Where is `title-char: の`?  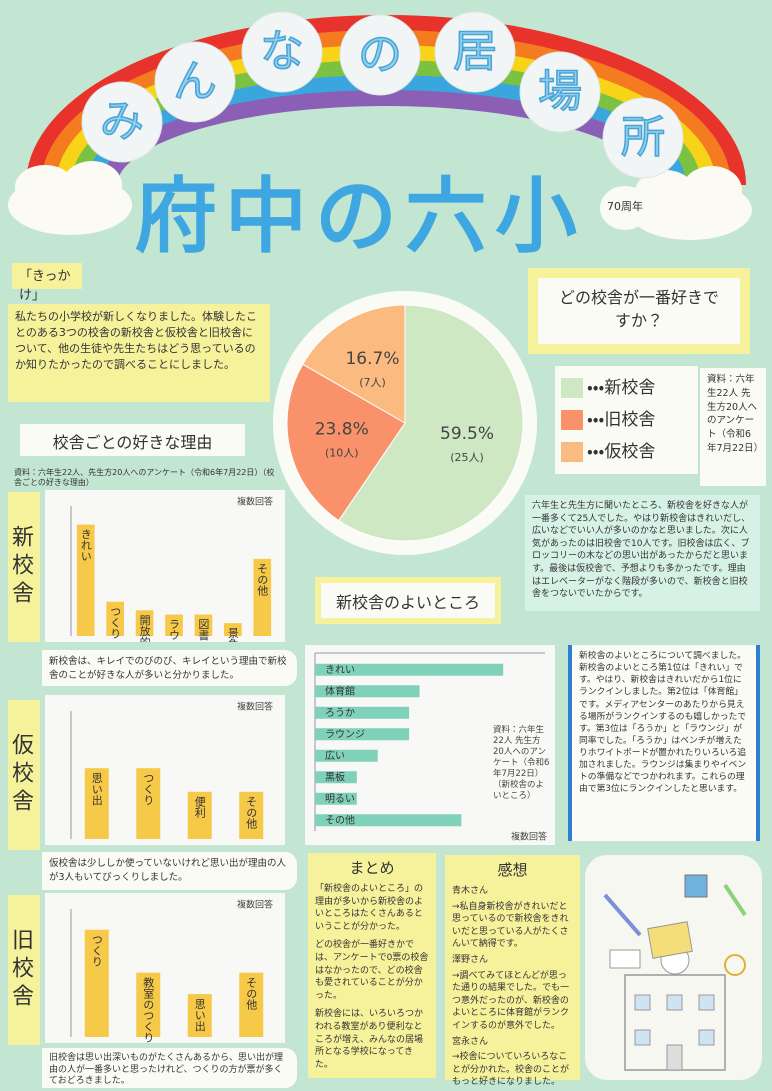 title-char: の is located at coordinates (380, 54).